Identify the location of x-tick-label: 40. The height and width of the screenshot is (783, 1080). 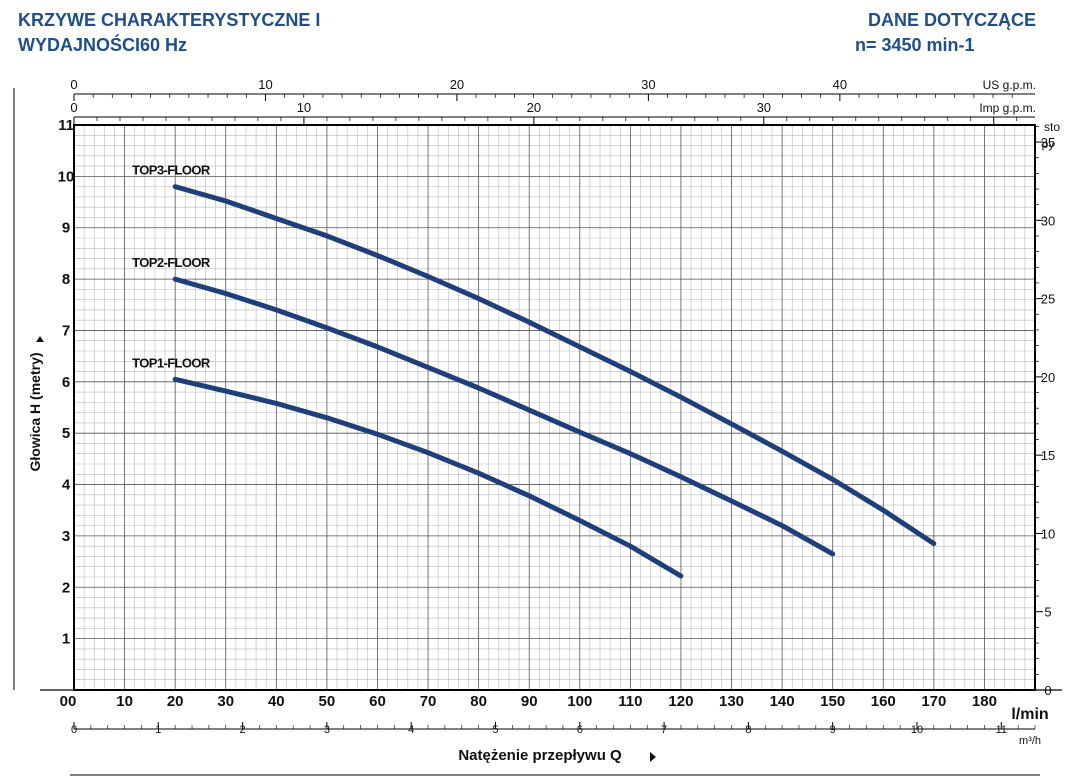
(276, 701).